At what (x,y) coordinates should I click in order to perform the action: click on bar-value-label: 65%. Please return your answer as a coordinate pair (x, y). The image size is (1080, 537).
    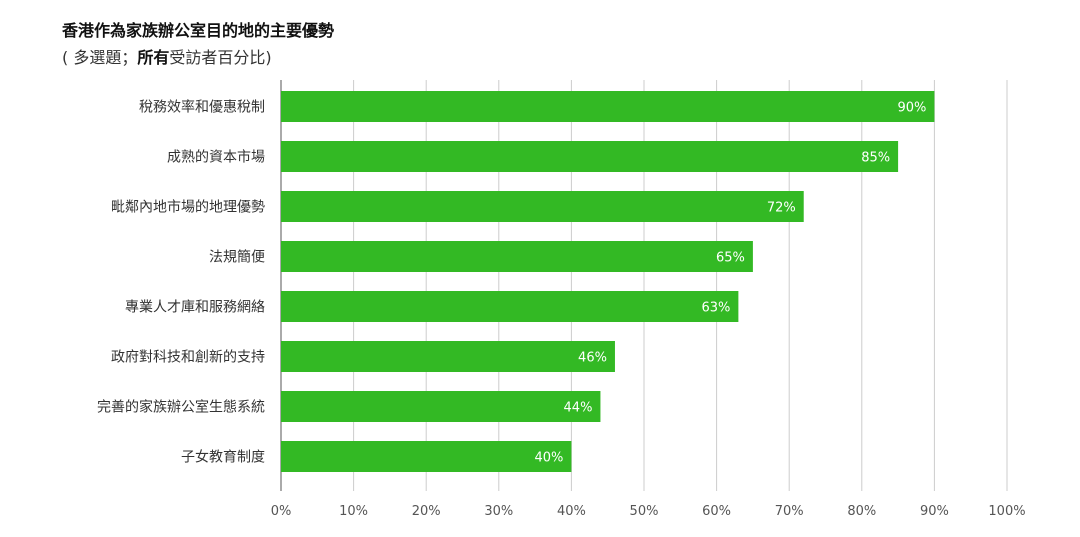
    Looking at the image, I should click on (730, 258).